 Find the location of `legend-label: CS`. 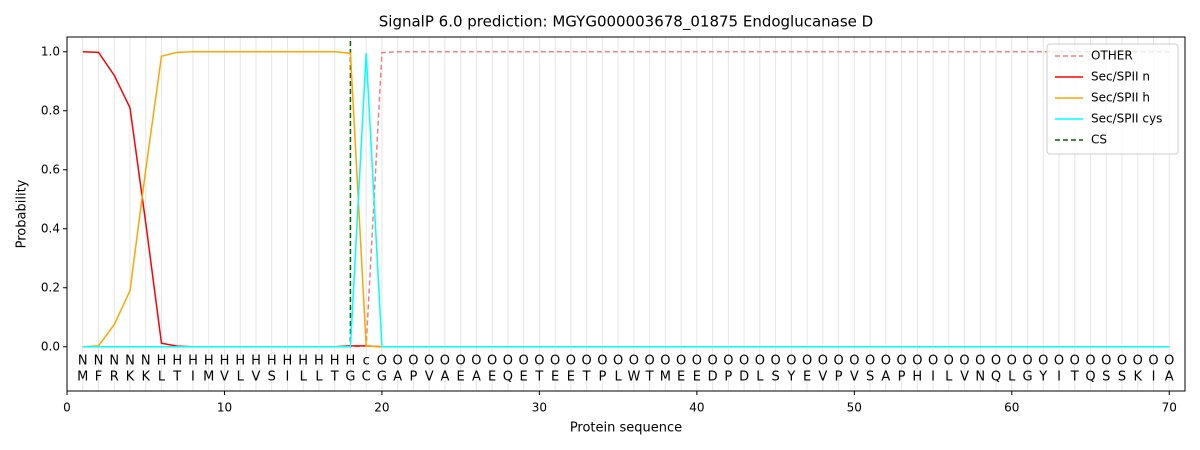

legend-label: CS is located at coordinates (1099, 140).